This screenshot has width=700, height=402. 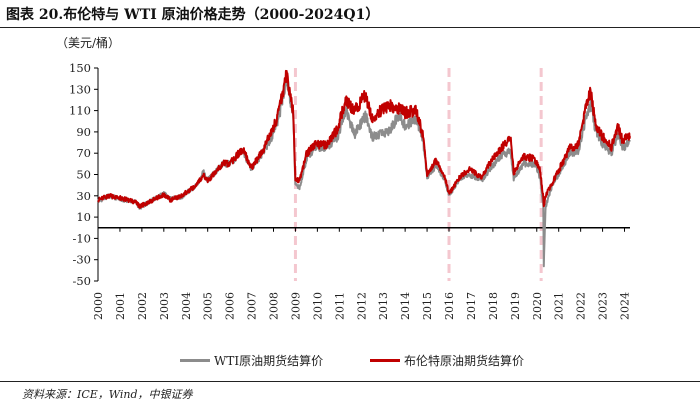 What do you see at coordinates (405, 306) in the screenshot?
I see `x-tick-label: 2014` at bounding box center [405, 306].